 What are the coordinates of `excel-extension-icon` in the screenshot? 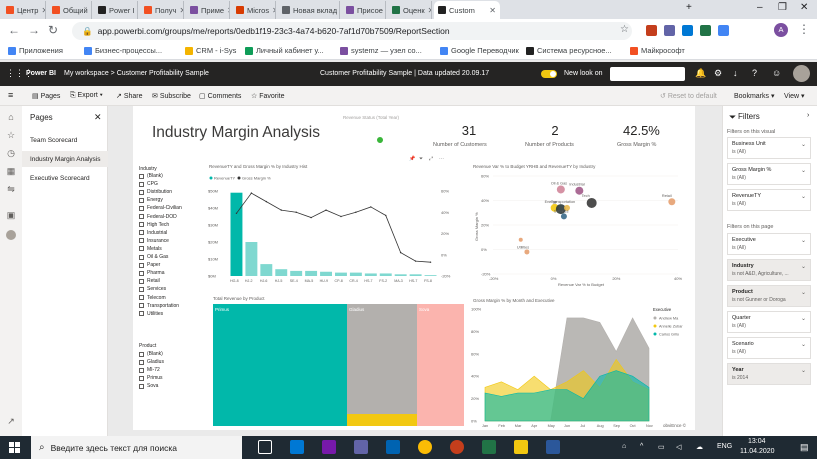 It's located at (705, 30).